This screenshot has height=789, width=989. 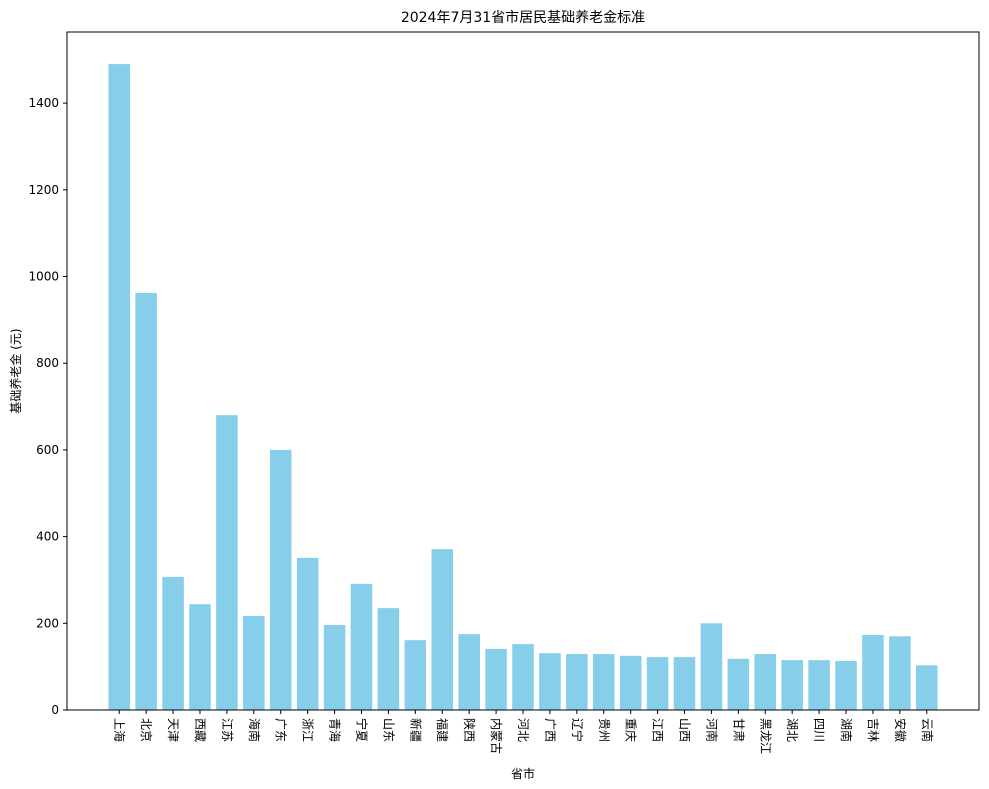 I want to click on y-tick-label: 800, so click(x=47, y=363).